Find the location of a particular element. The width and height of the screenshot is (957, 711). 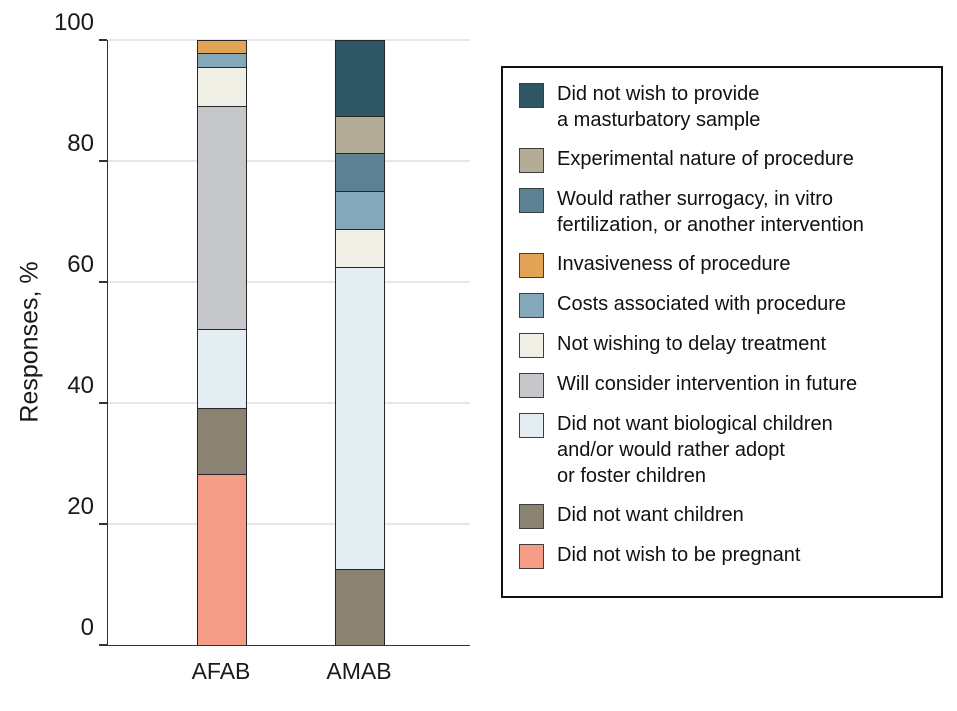

legend-label: Did not wish to be pregnant is located at coordinates (679, 555).